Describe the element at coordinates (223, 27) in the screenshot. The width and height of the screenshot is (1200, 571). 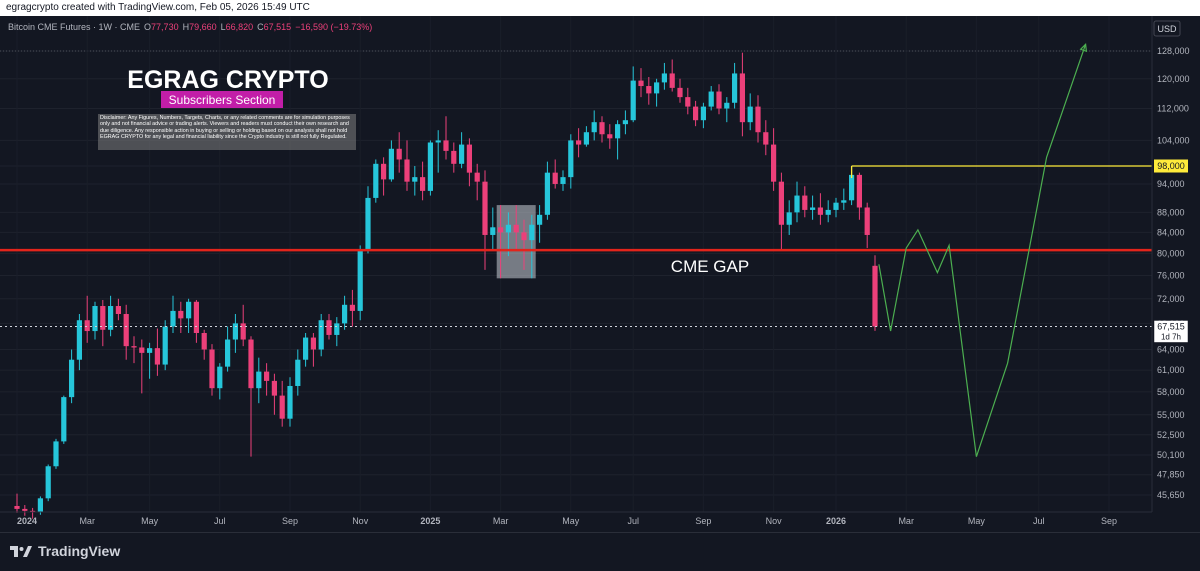
I see `low-label: L` at that location.